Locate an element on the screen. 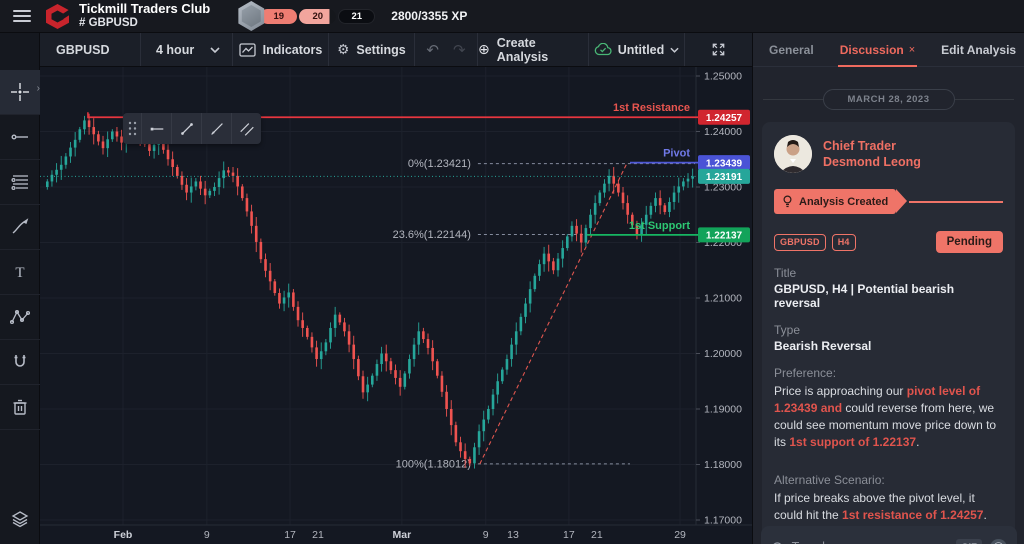 Image resolution: width=1024 pixels, height=544 pixels. tool-xabcd-pattern is located at coordinates (20, 317).